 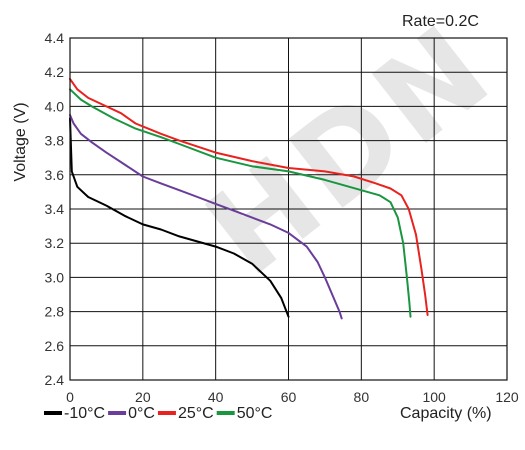 What do you see at coordinates (289, 397) in the screenshot?
I see `x-tick-label: 60` at bounding box center [289, 397].